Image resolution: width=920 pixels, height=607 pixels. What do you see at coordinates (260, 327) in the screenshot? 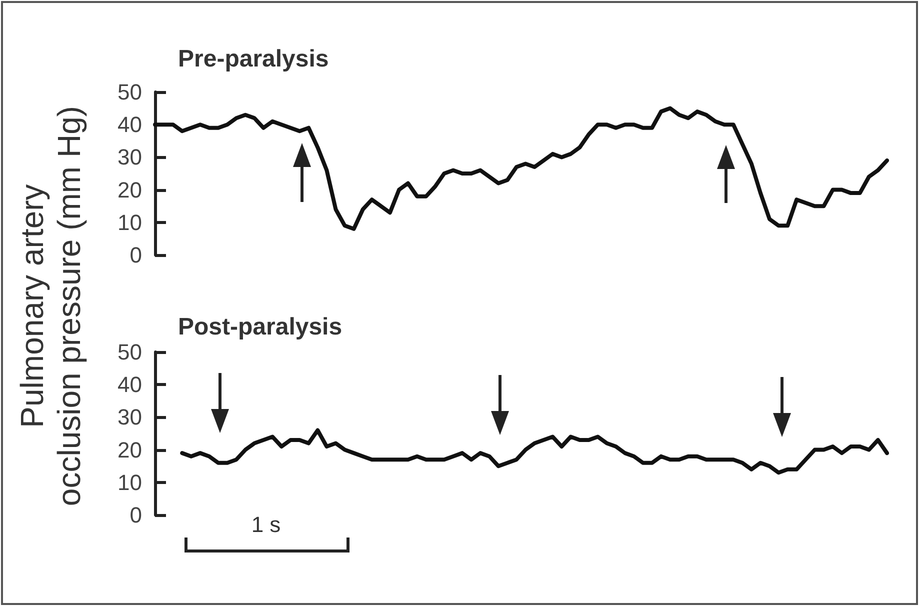
I see `chart-title: Post-paralysis` at bounding box center [260, 327].